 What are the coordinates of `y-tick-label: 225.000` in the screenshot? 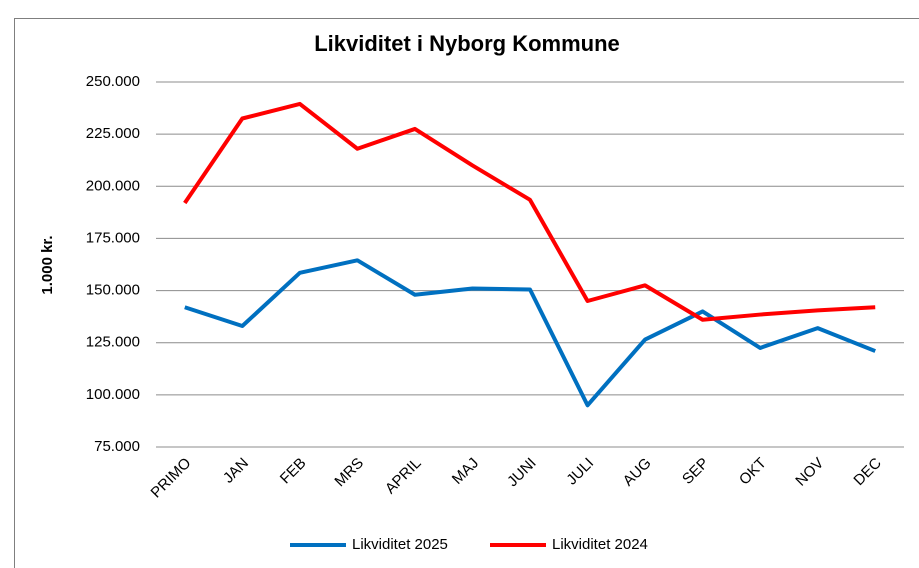 It's located at (113, 133).